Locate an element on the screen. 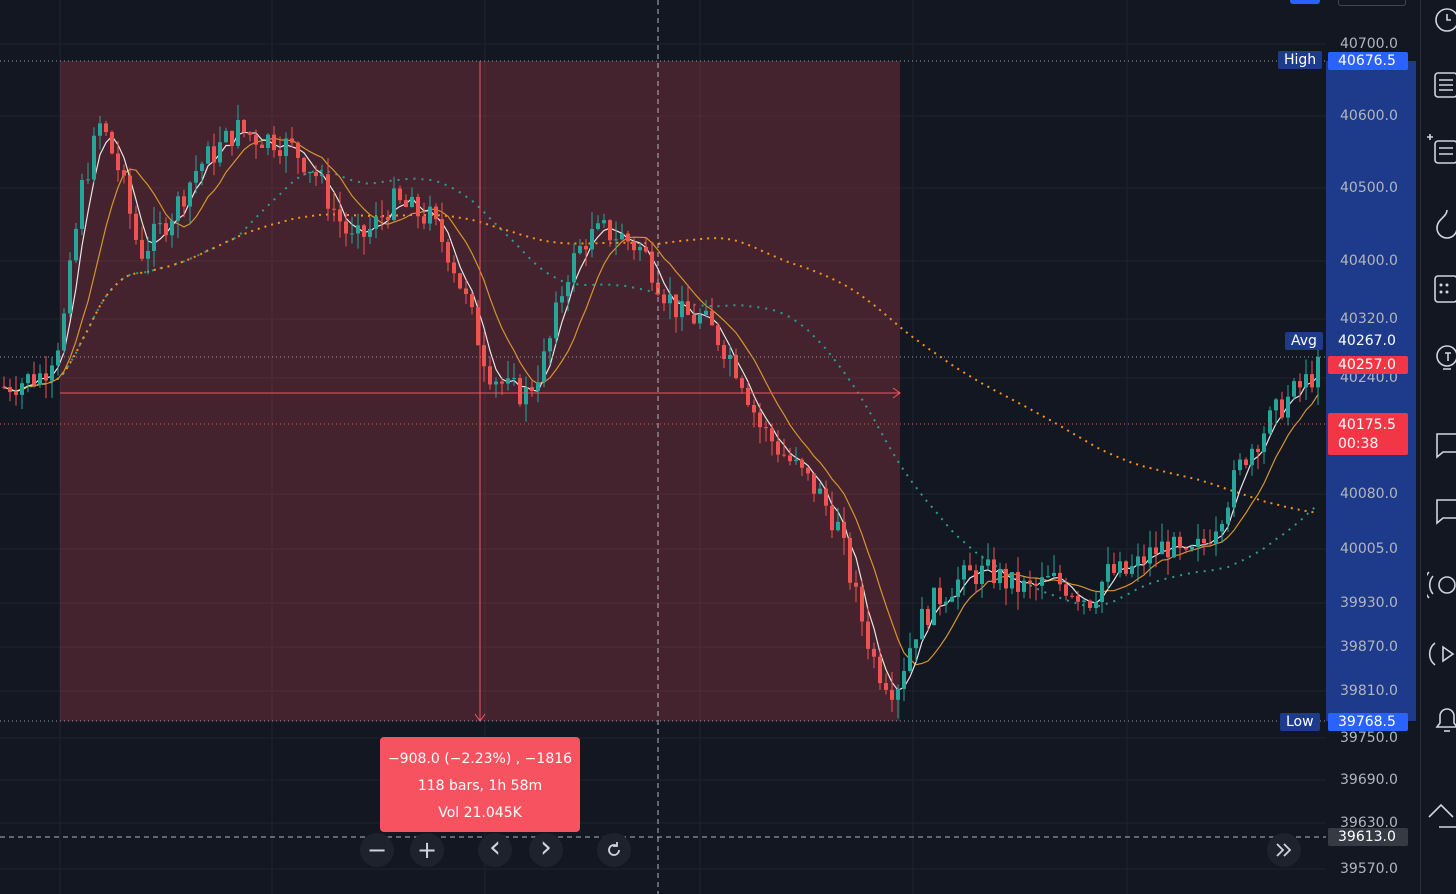 Image resolution: width=1456 pixels, height=894 pixels. plus-icon: + is located at coordinates (427, 850).